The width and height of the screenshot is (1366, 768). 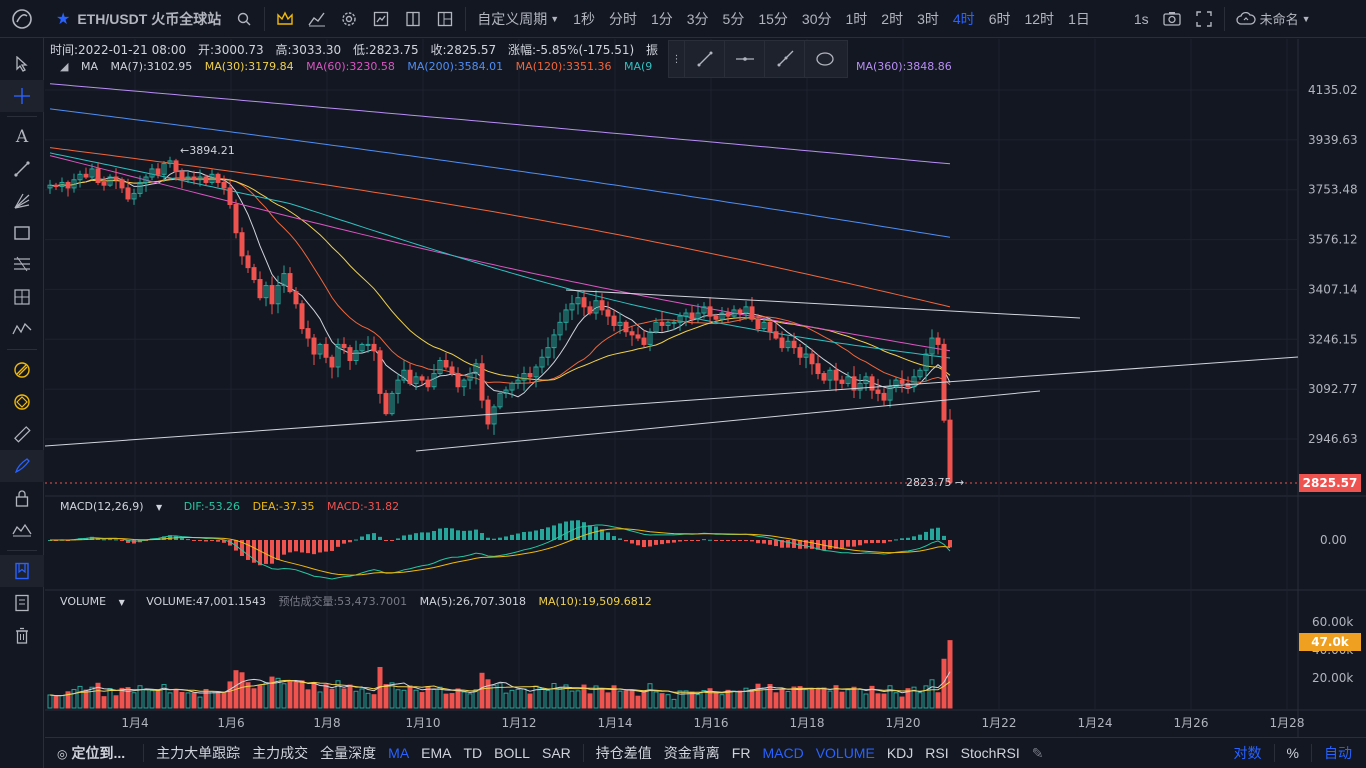 I want to click on cloud-save-dropdown: 未命名 ▼, so click(x=1273, y=19).